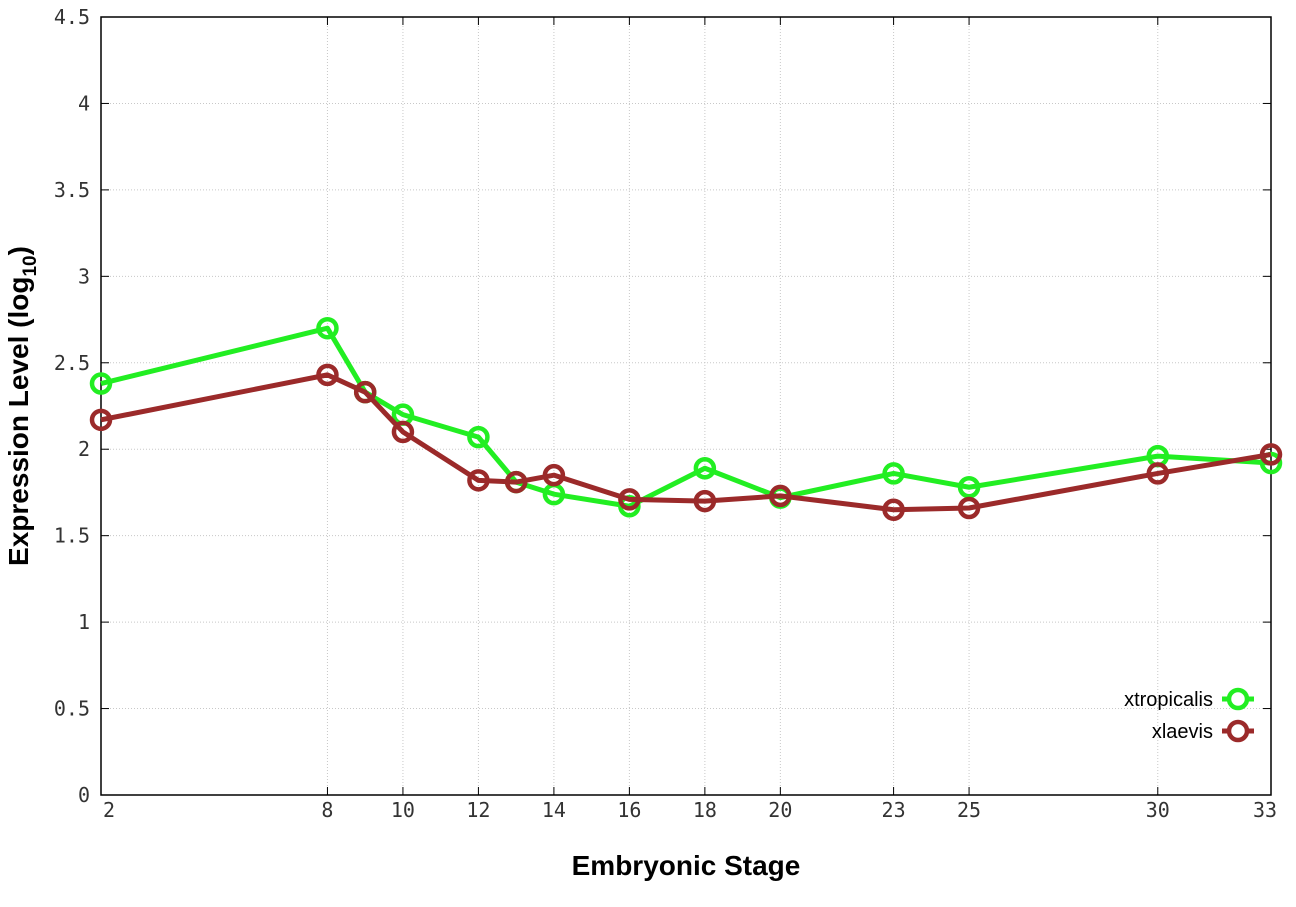 This screenshot has height=907, width=1296. Describe the element at coordinates (894, 810) in the screenshot. I see `x-tick-label: 23` at that location.